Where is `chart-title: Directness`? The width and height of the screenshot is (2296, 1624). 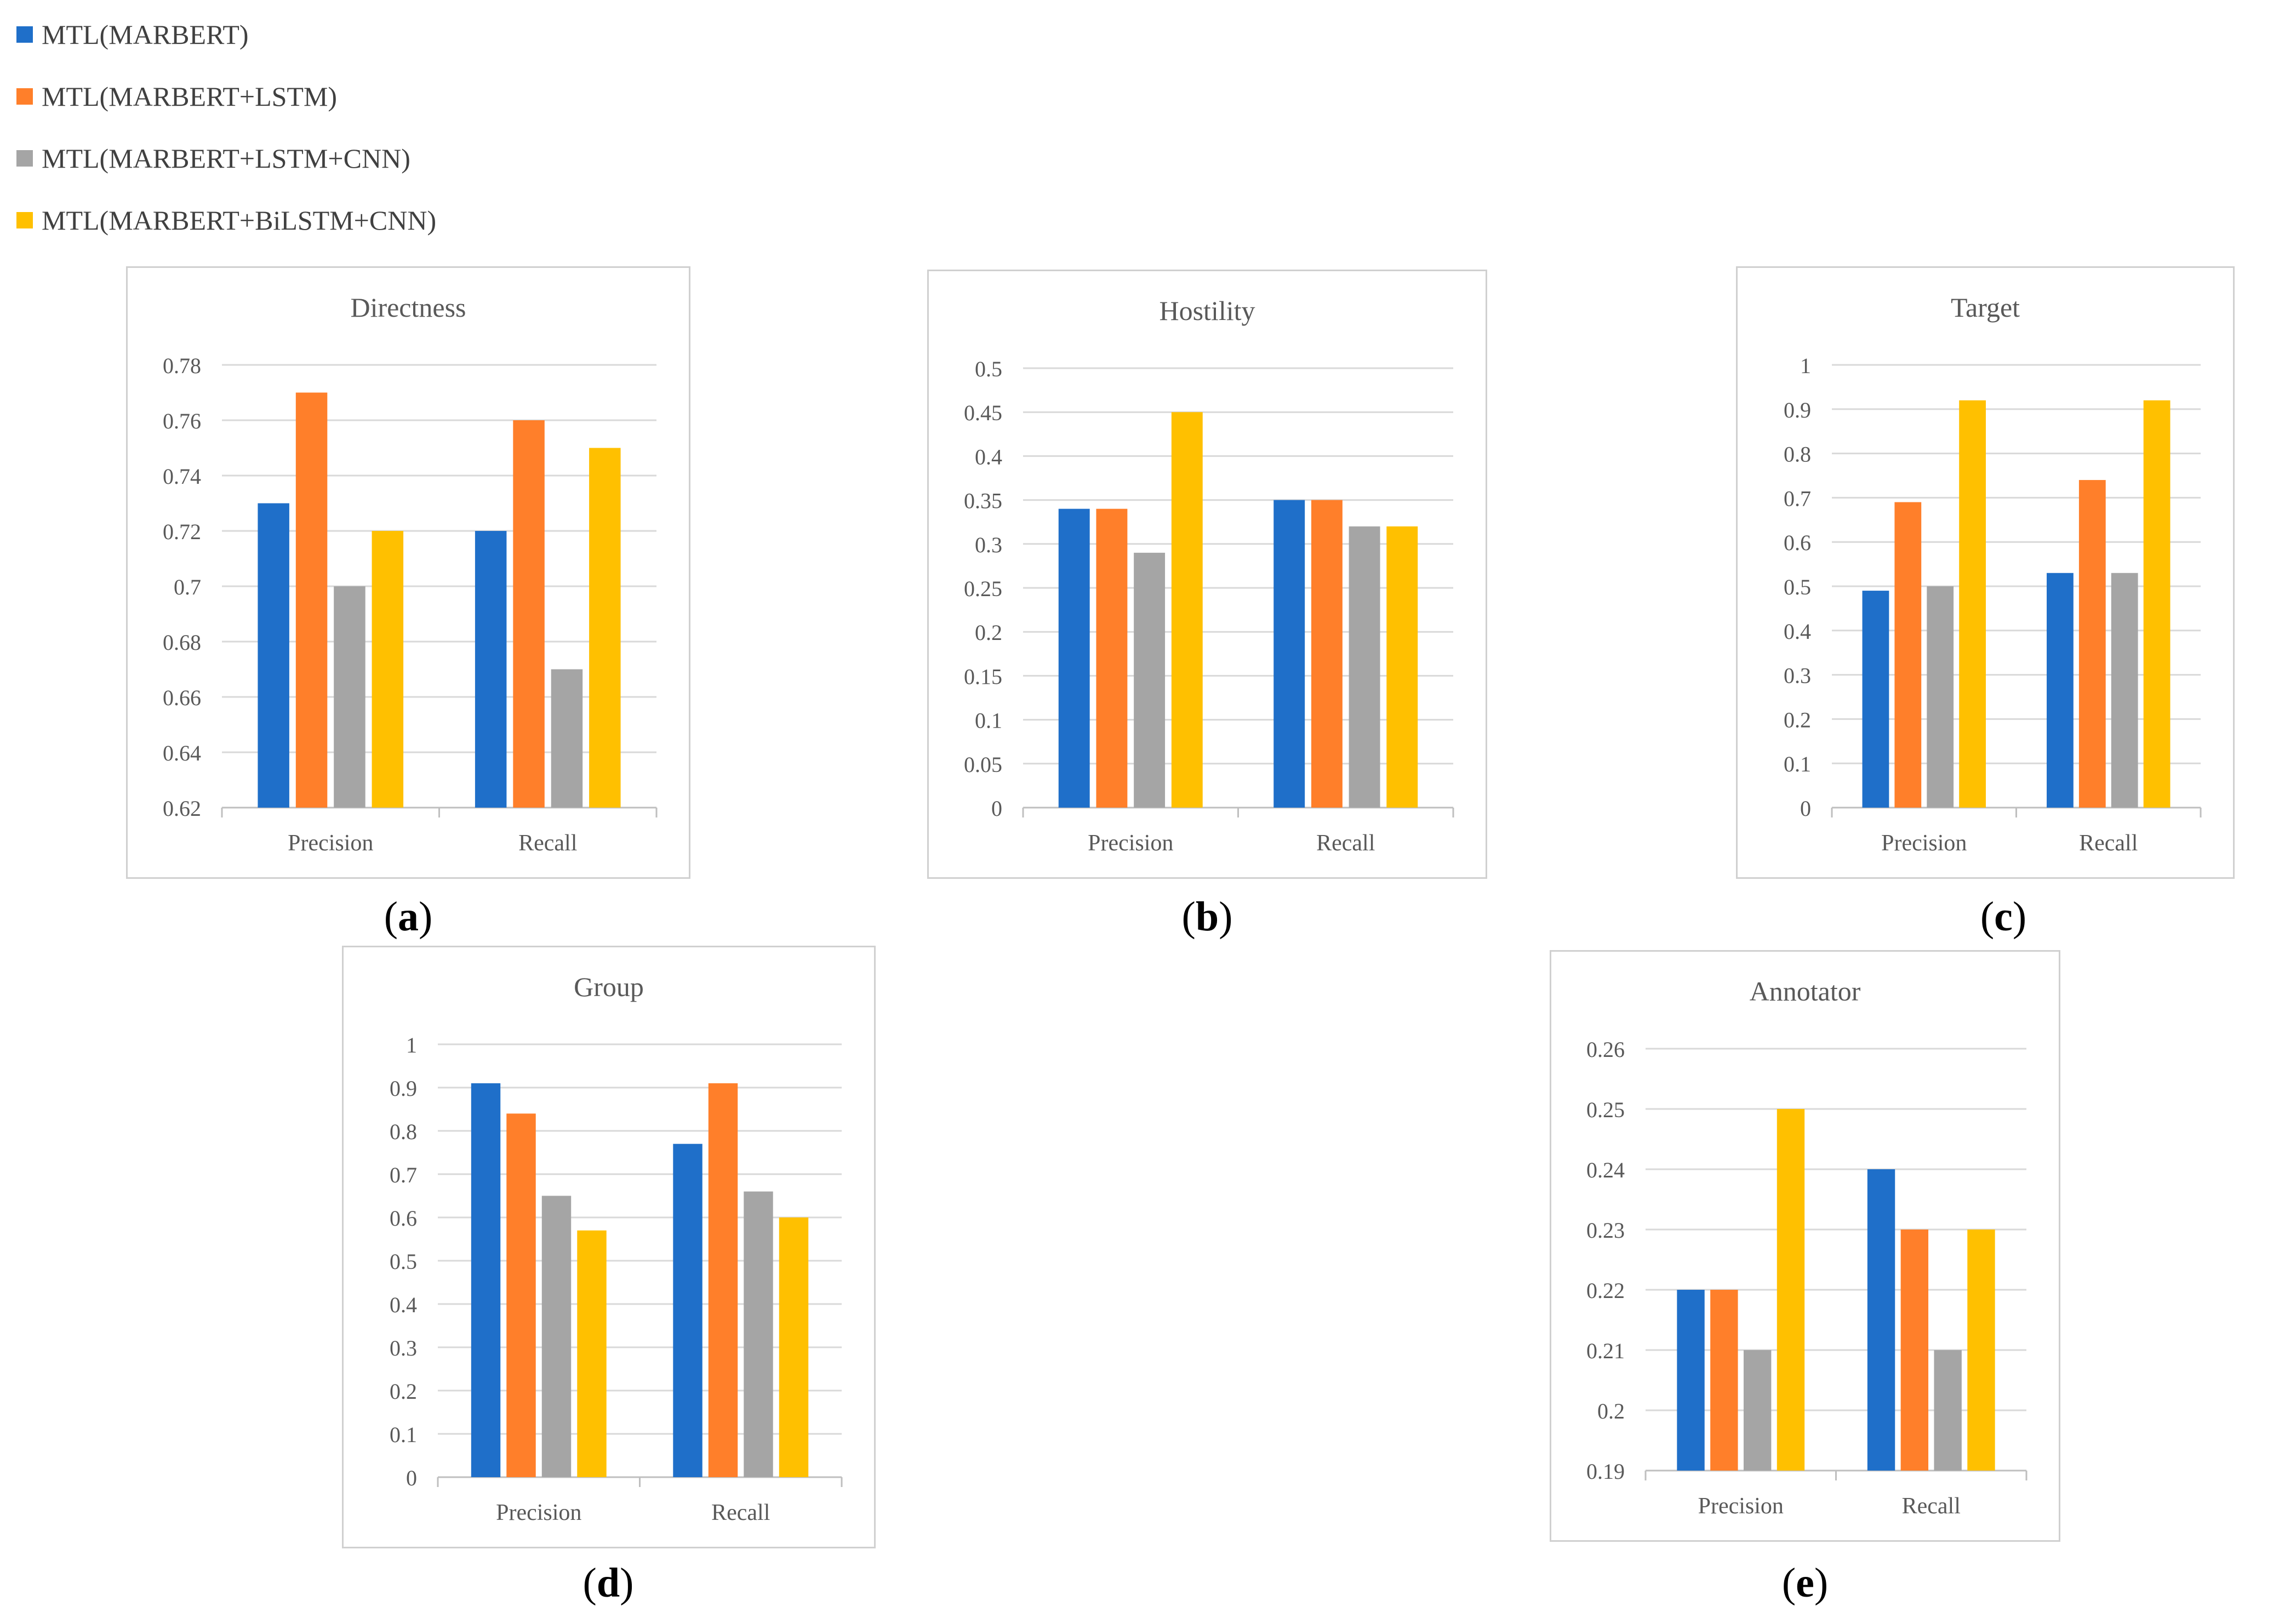 chart-title: Directness is located at coordinates (408, 307).